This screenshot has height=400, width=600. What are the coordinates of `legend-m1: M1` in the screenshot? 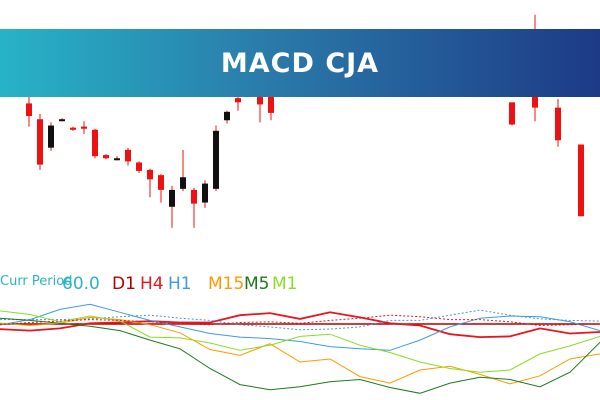 It's located at (285, 284).